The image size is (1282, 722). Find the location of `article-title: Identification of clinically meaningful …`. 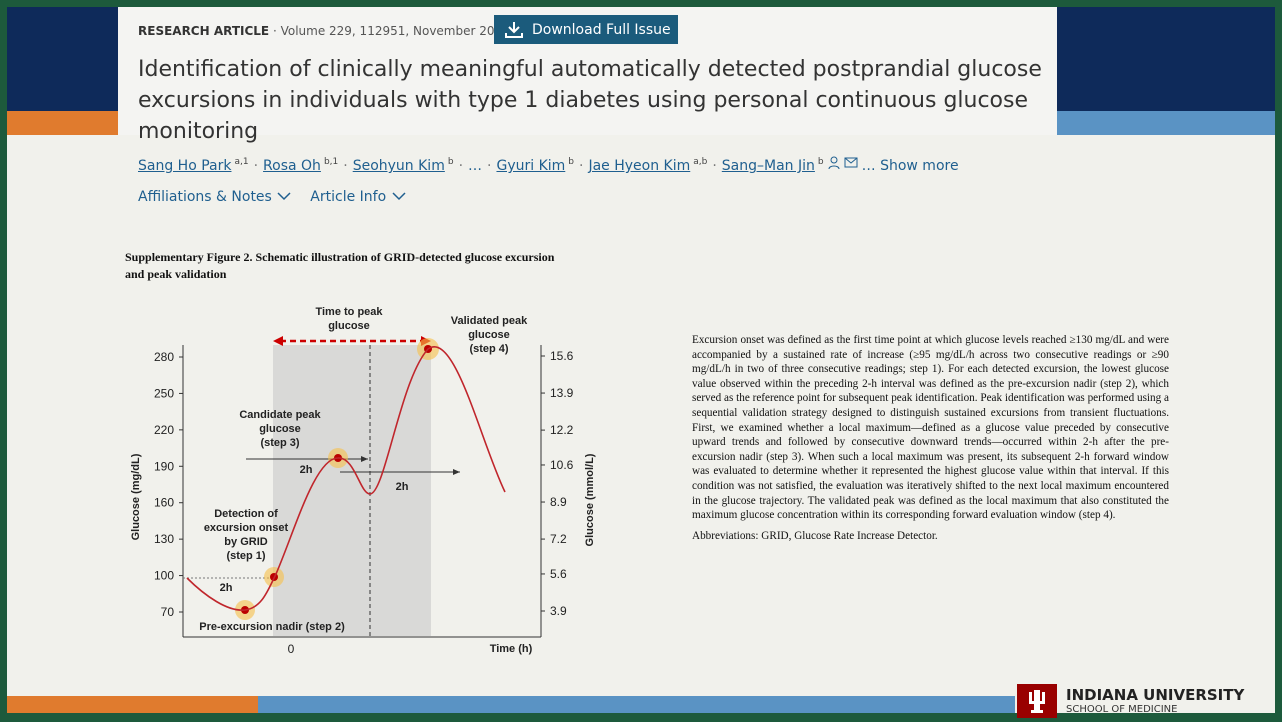

article-title: Identification of clinically meaningful … is located at coordinates (590, 100).